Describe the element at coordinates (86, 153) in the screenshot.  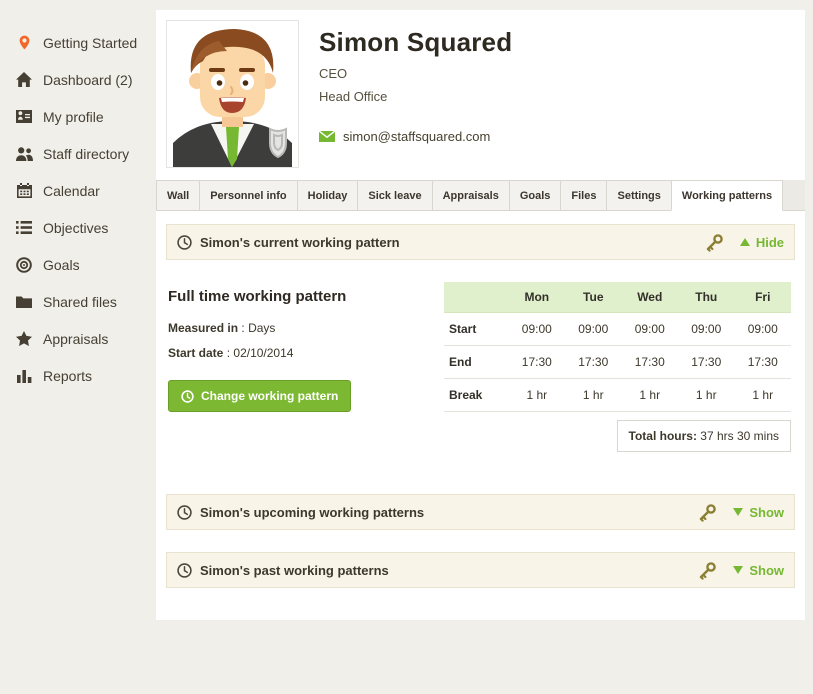
I see `sidebar-item-label: Staff directory` at that location.